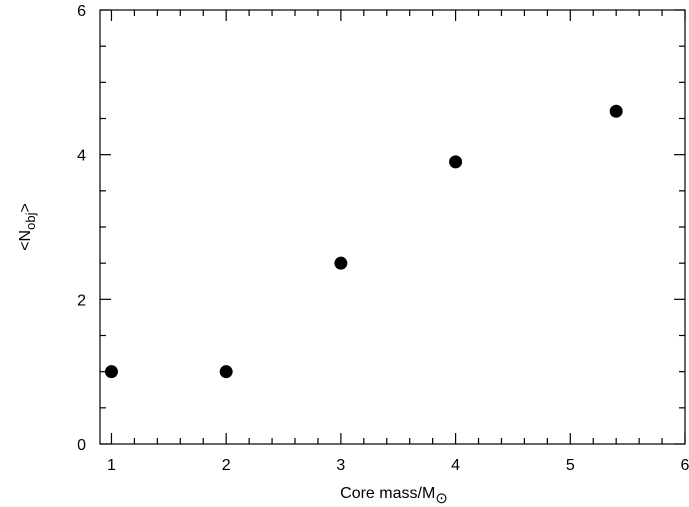 The height and width of the screenshot is (507, 689). I want to click on x-tick-label: 2, so click(226, 465).